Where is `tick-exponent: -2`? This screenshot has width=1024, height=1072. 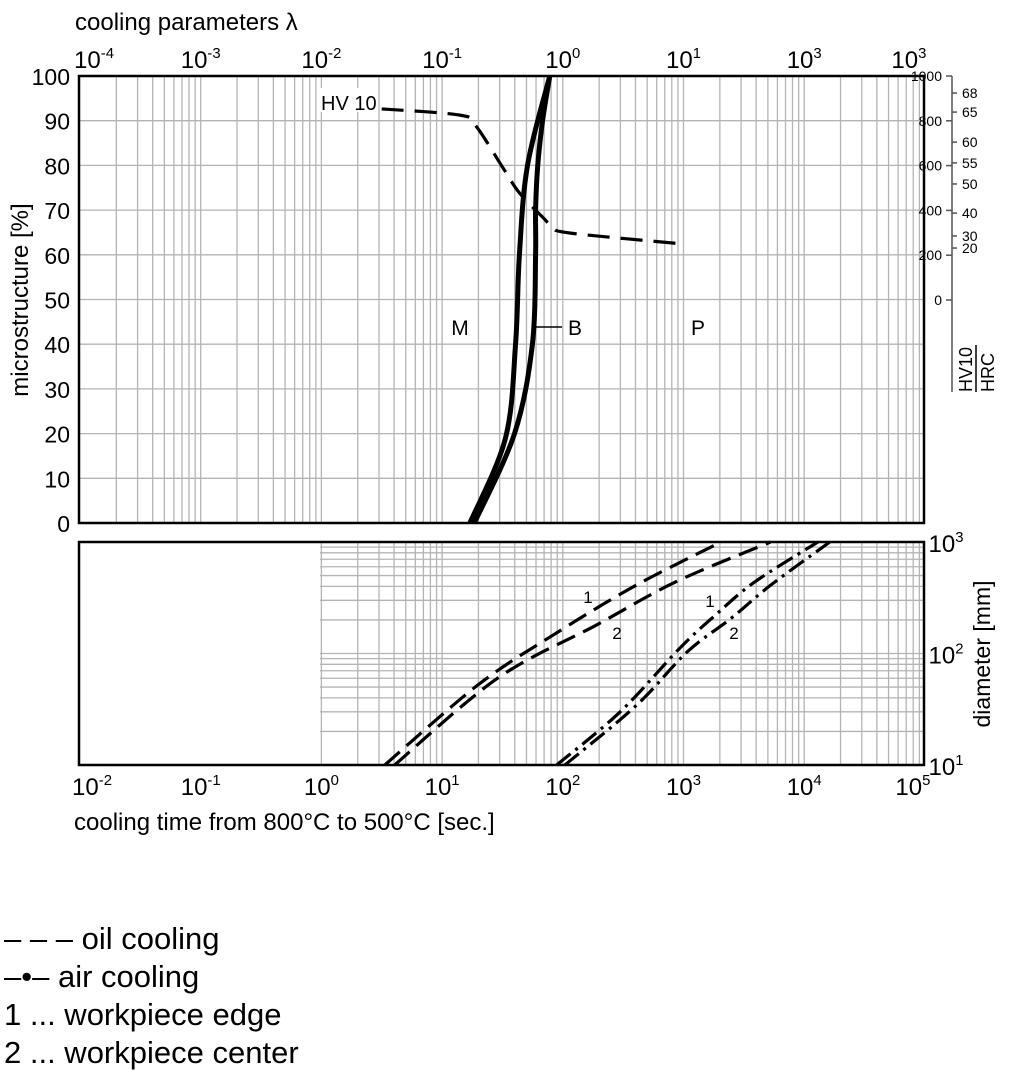 tick-exponent: -2 is located at coordinates (105, 781).